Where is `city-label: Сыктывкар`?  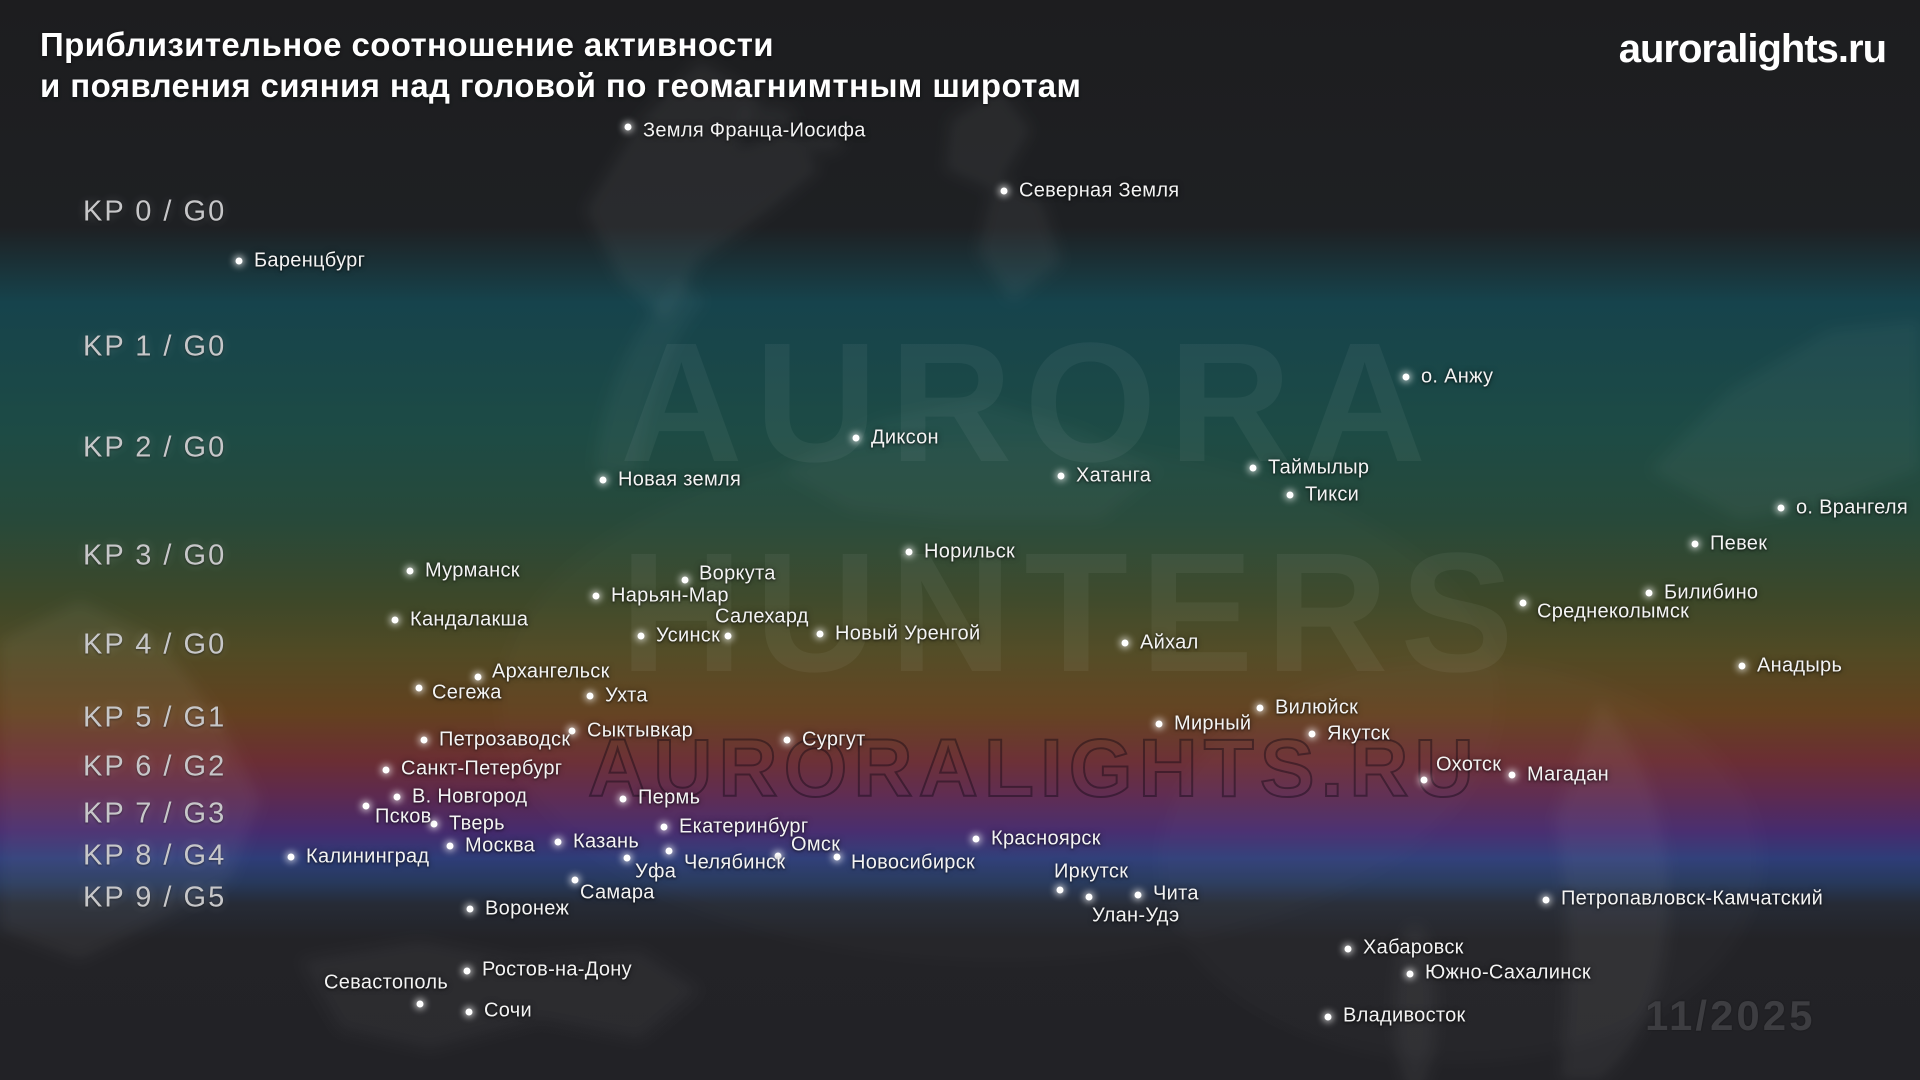 city-label: Сыктывкар is located at coordinates (640, 730).